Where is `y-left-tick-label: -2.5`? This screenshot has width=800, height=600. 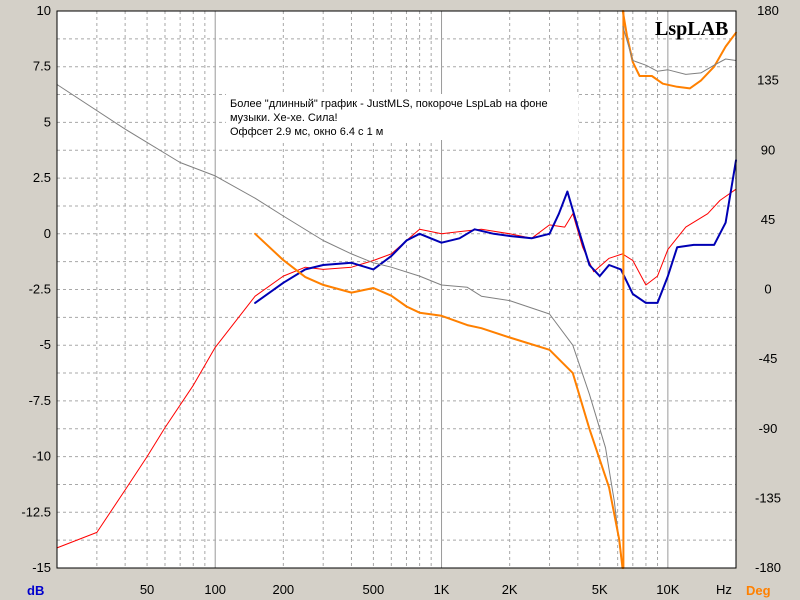 y-left-tick-label: -2.5 is located at coordinates (40, 289).